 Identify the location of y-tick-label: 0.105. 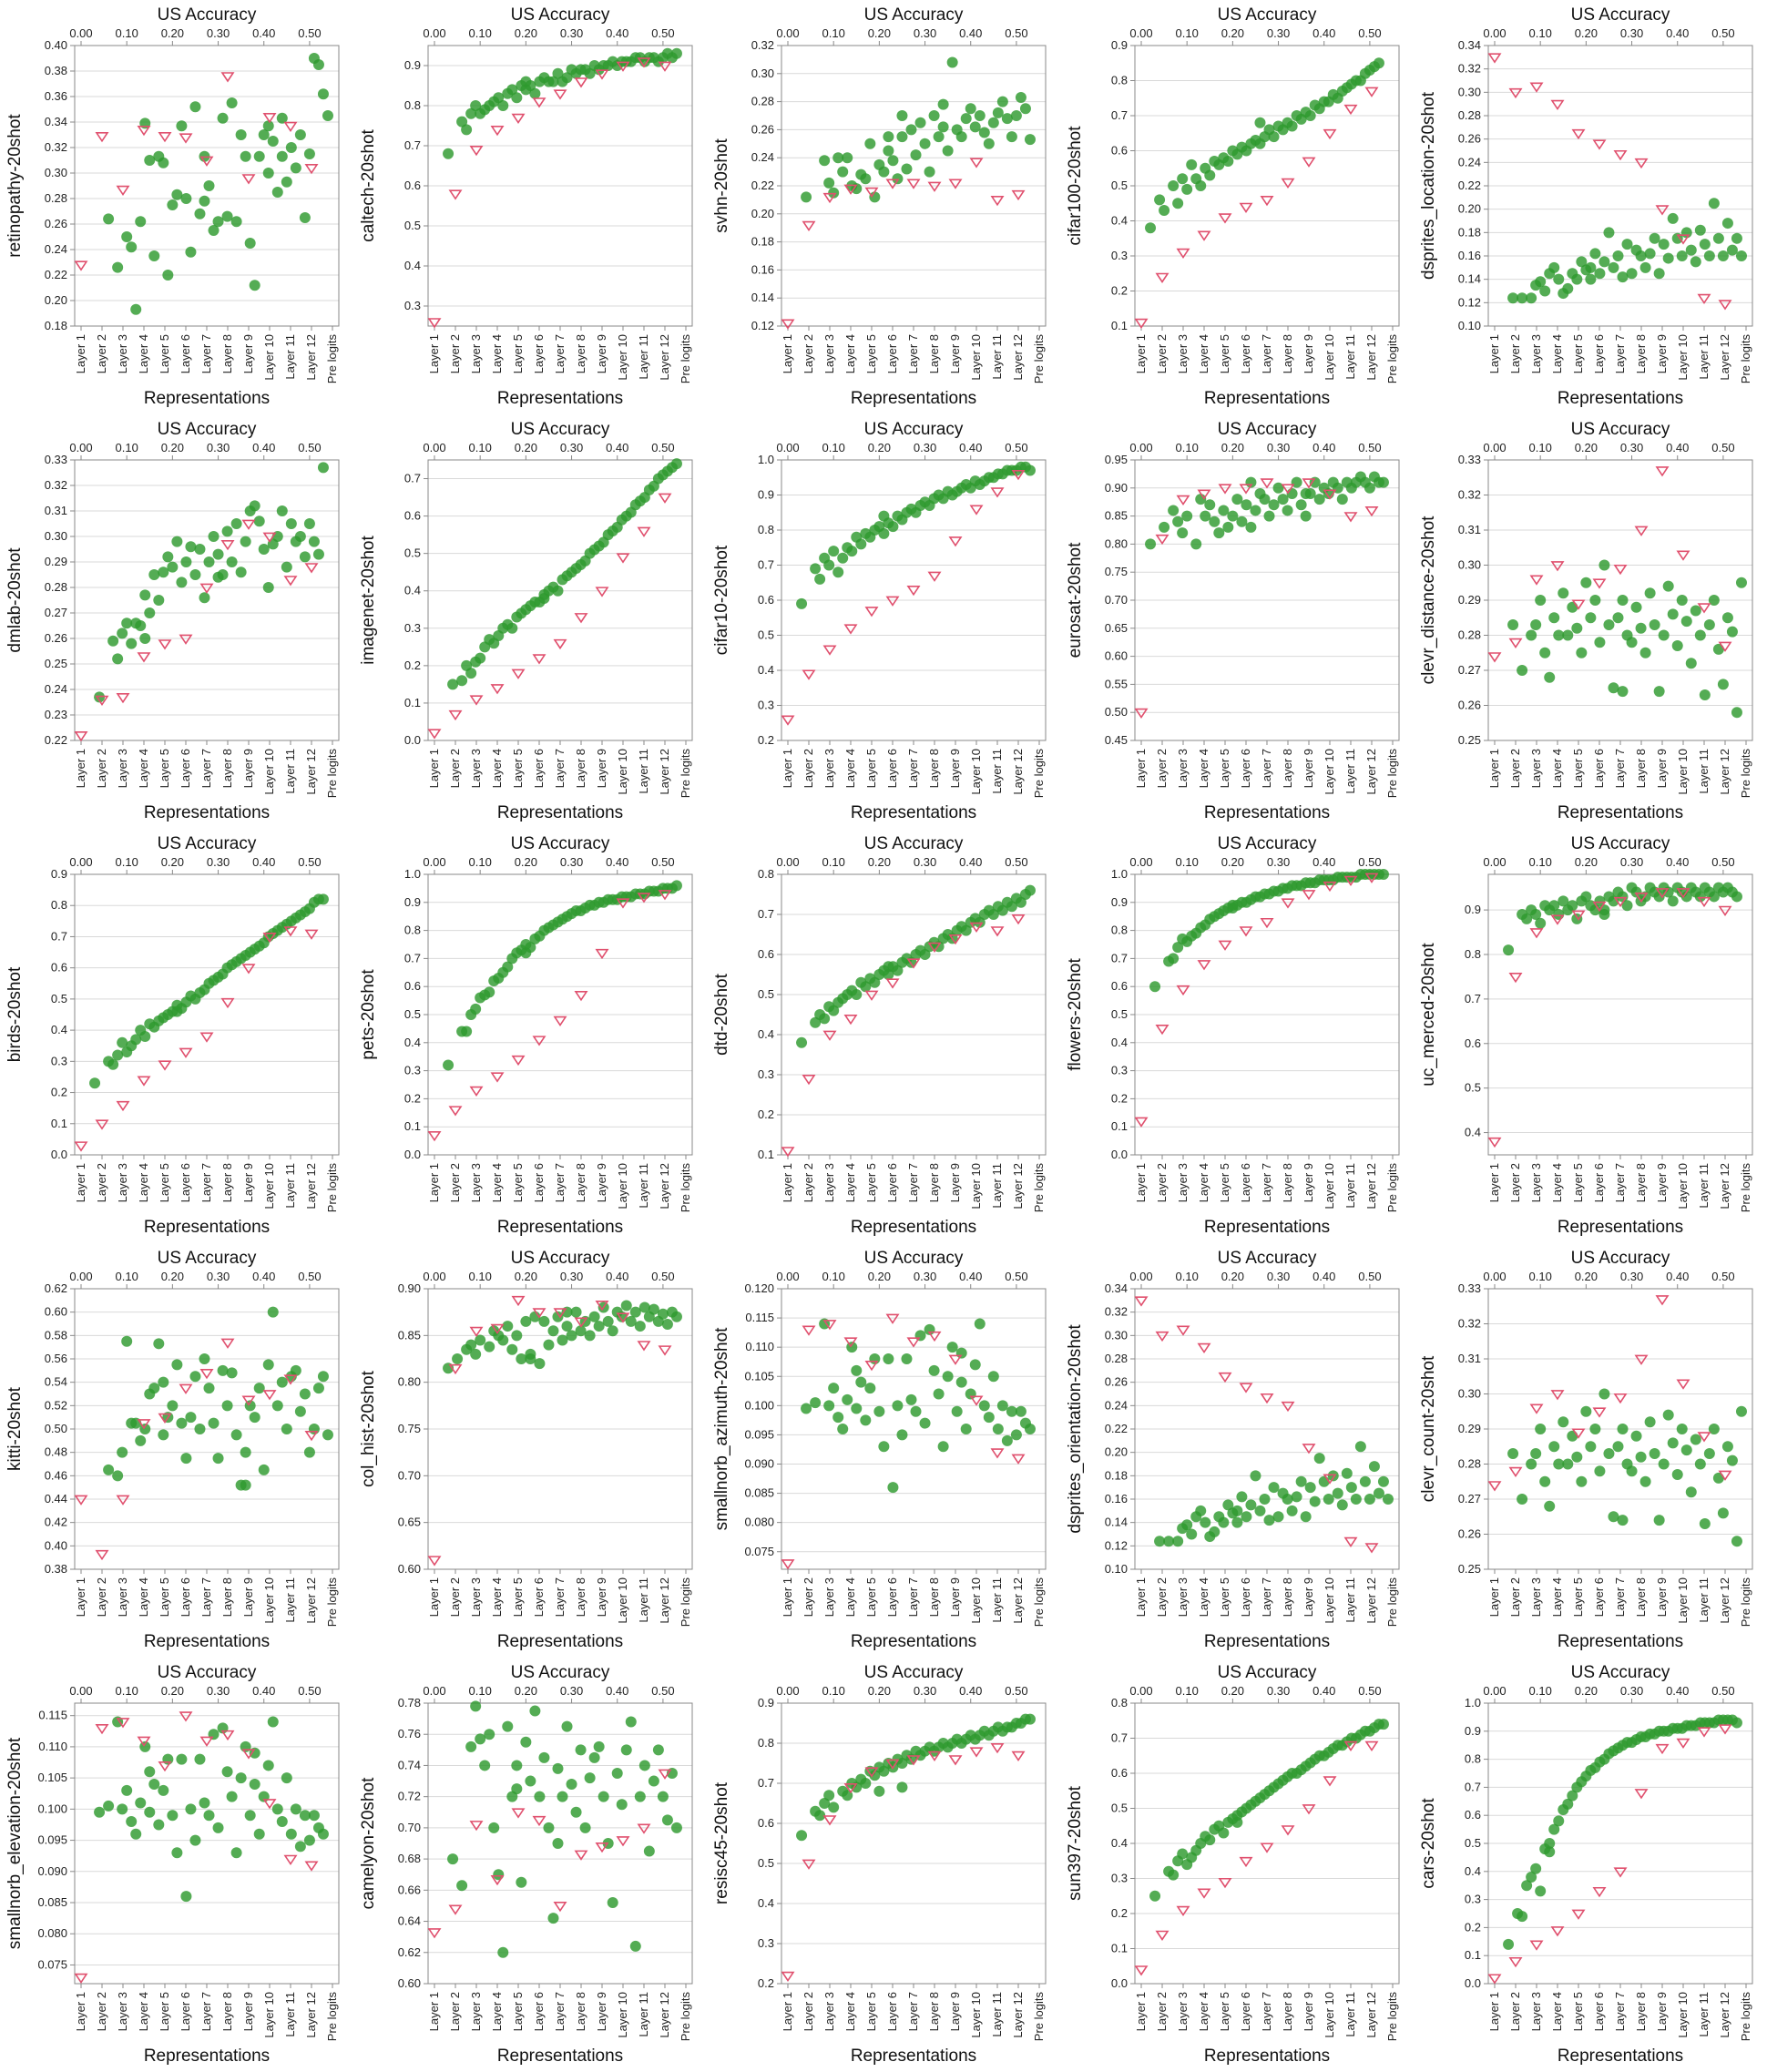
(759, 1376).